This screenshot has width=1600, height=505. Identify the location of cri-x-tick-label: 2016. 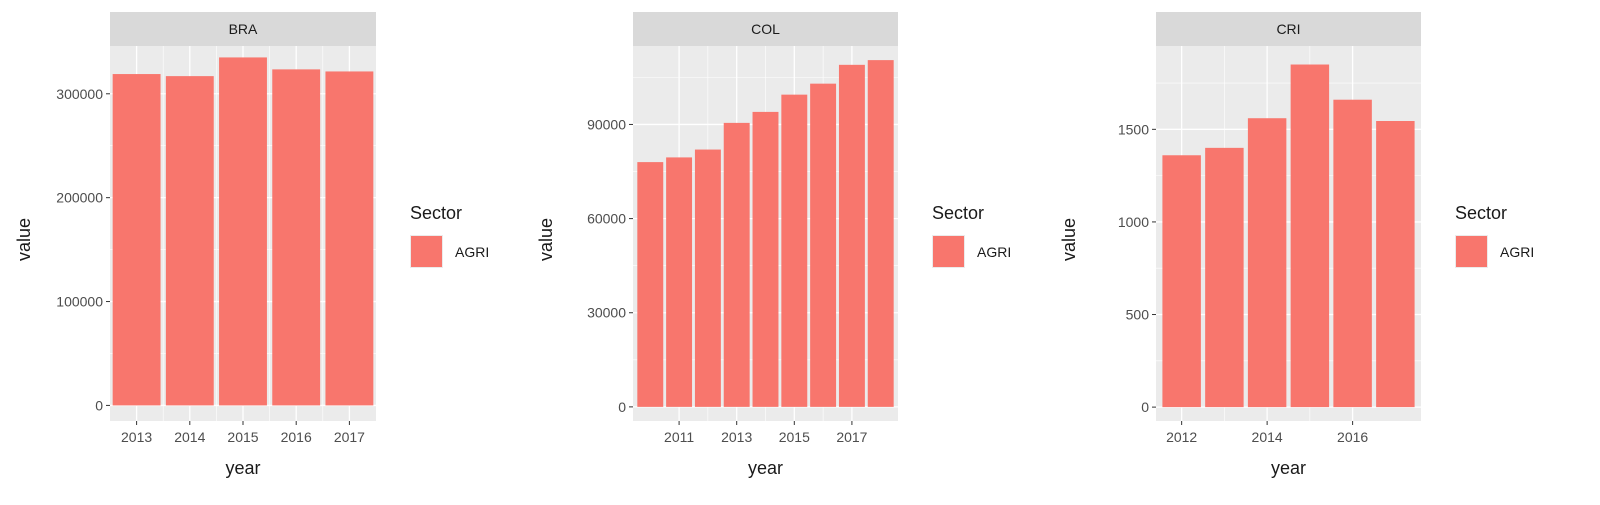
(1352, 437).